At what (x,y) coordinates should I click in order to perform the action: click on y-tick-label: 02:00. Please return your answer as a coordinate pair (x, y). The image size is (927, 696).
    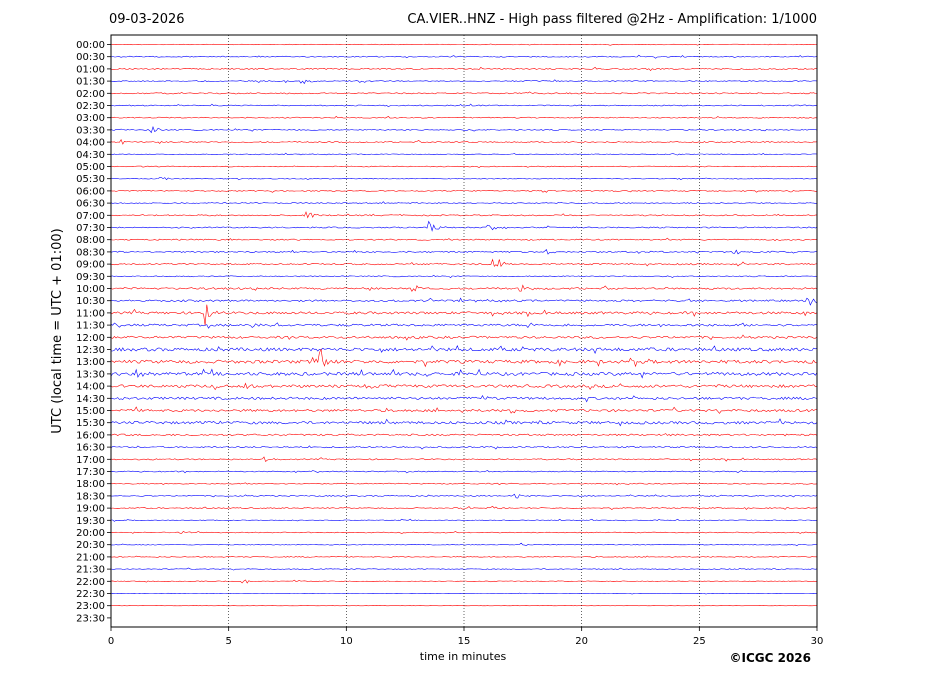
    Looking at the image, I should click on (90, 94).